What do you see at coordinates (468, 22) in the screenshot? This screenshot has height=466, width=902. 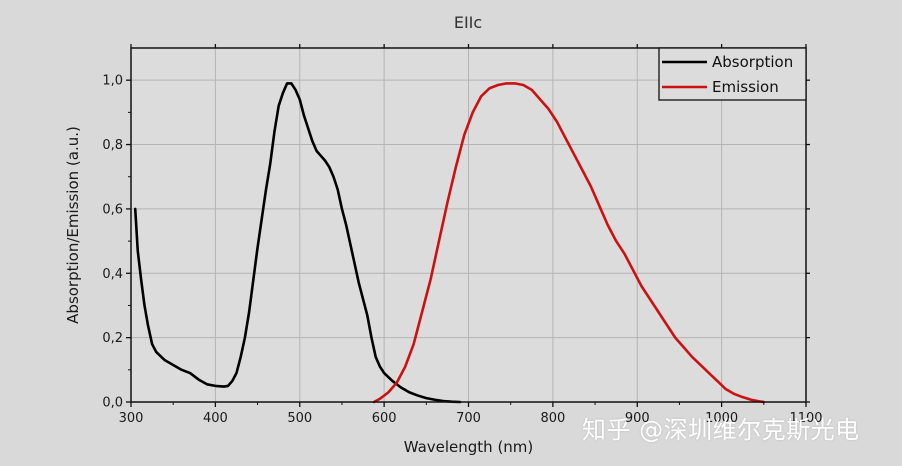 I see `chart-title: EIIc` at bounding box center [468, 22].